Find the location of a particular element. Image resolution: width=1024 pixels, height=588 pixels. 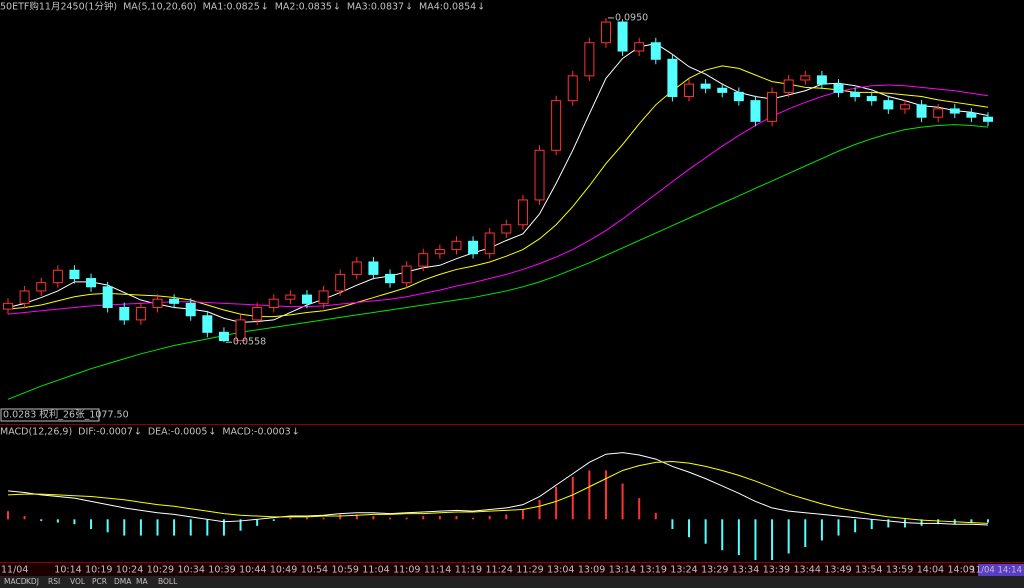

header-label: MACD(12,26,9) is located at coordinates (36, 432).